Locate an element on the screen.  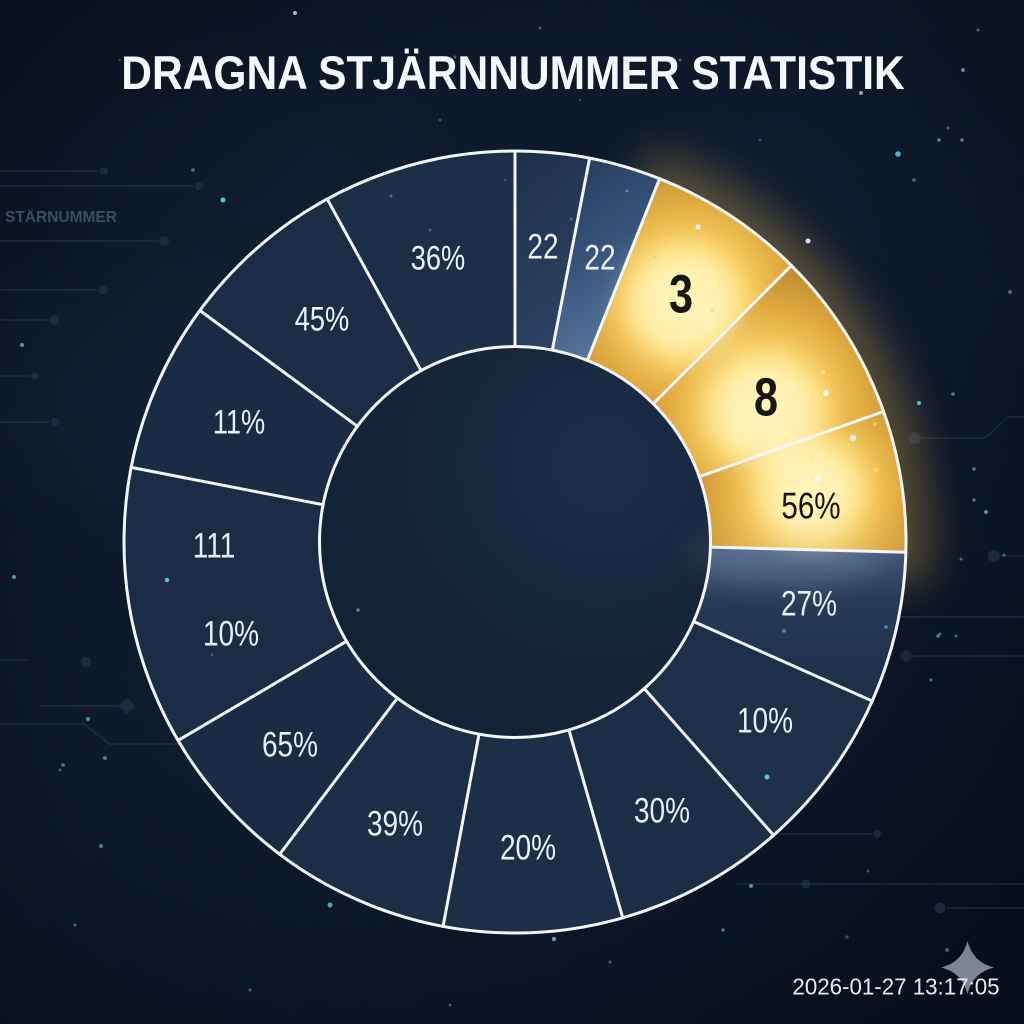
svg-text: 11% is located at coordinates (239, 421).